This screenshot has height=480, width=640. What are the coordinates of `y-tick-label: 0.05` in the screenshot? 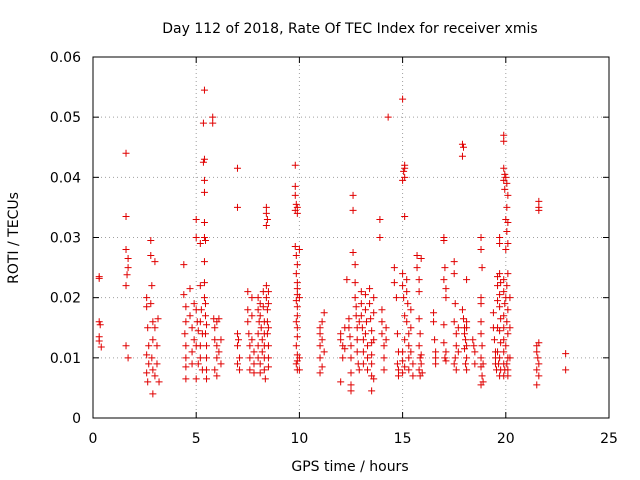 It's located at (65, 118).